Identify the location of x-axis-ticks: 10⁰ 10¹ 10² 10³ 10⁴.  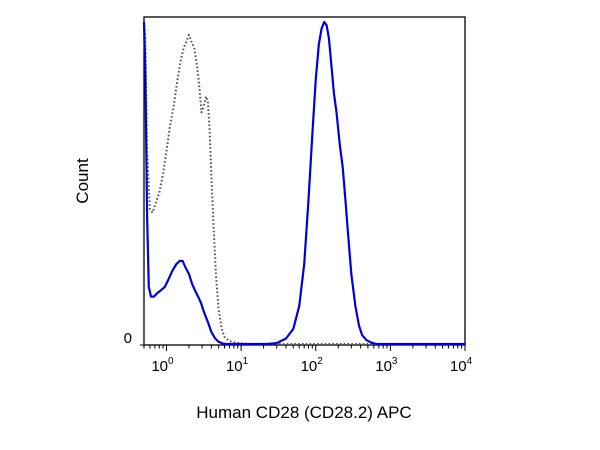
(308, 360).